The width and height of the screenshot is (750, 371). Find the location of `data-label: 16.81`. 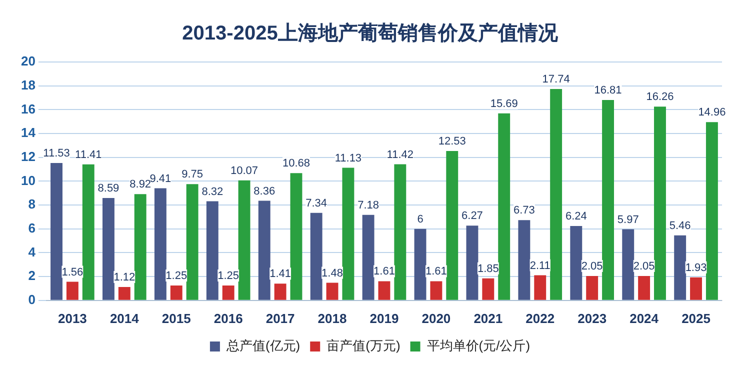

data-label: 16.81 is located at coordinates (608, 90).